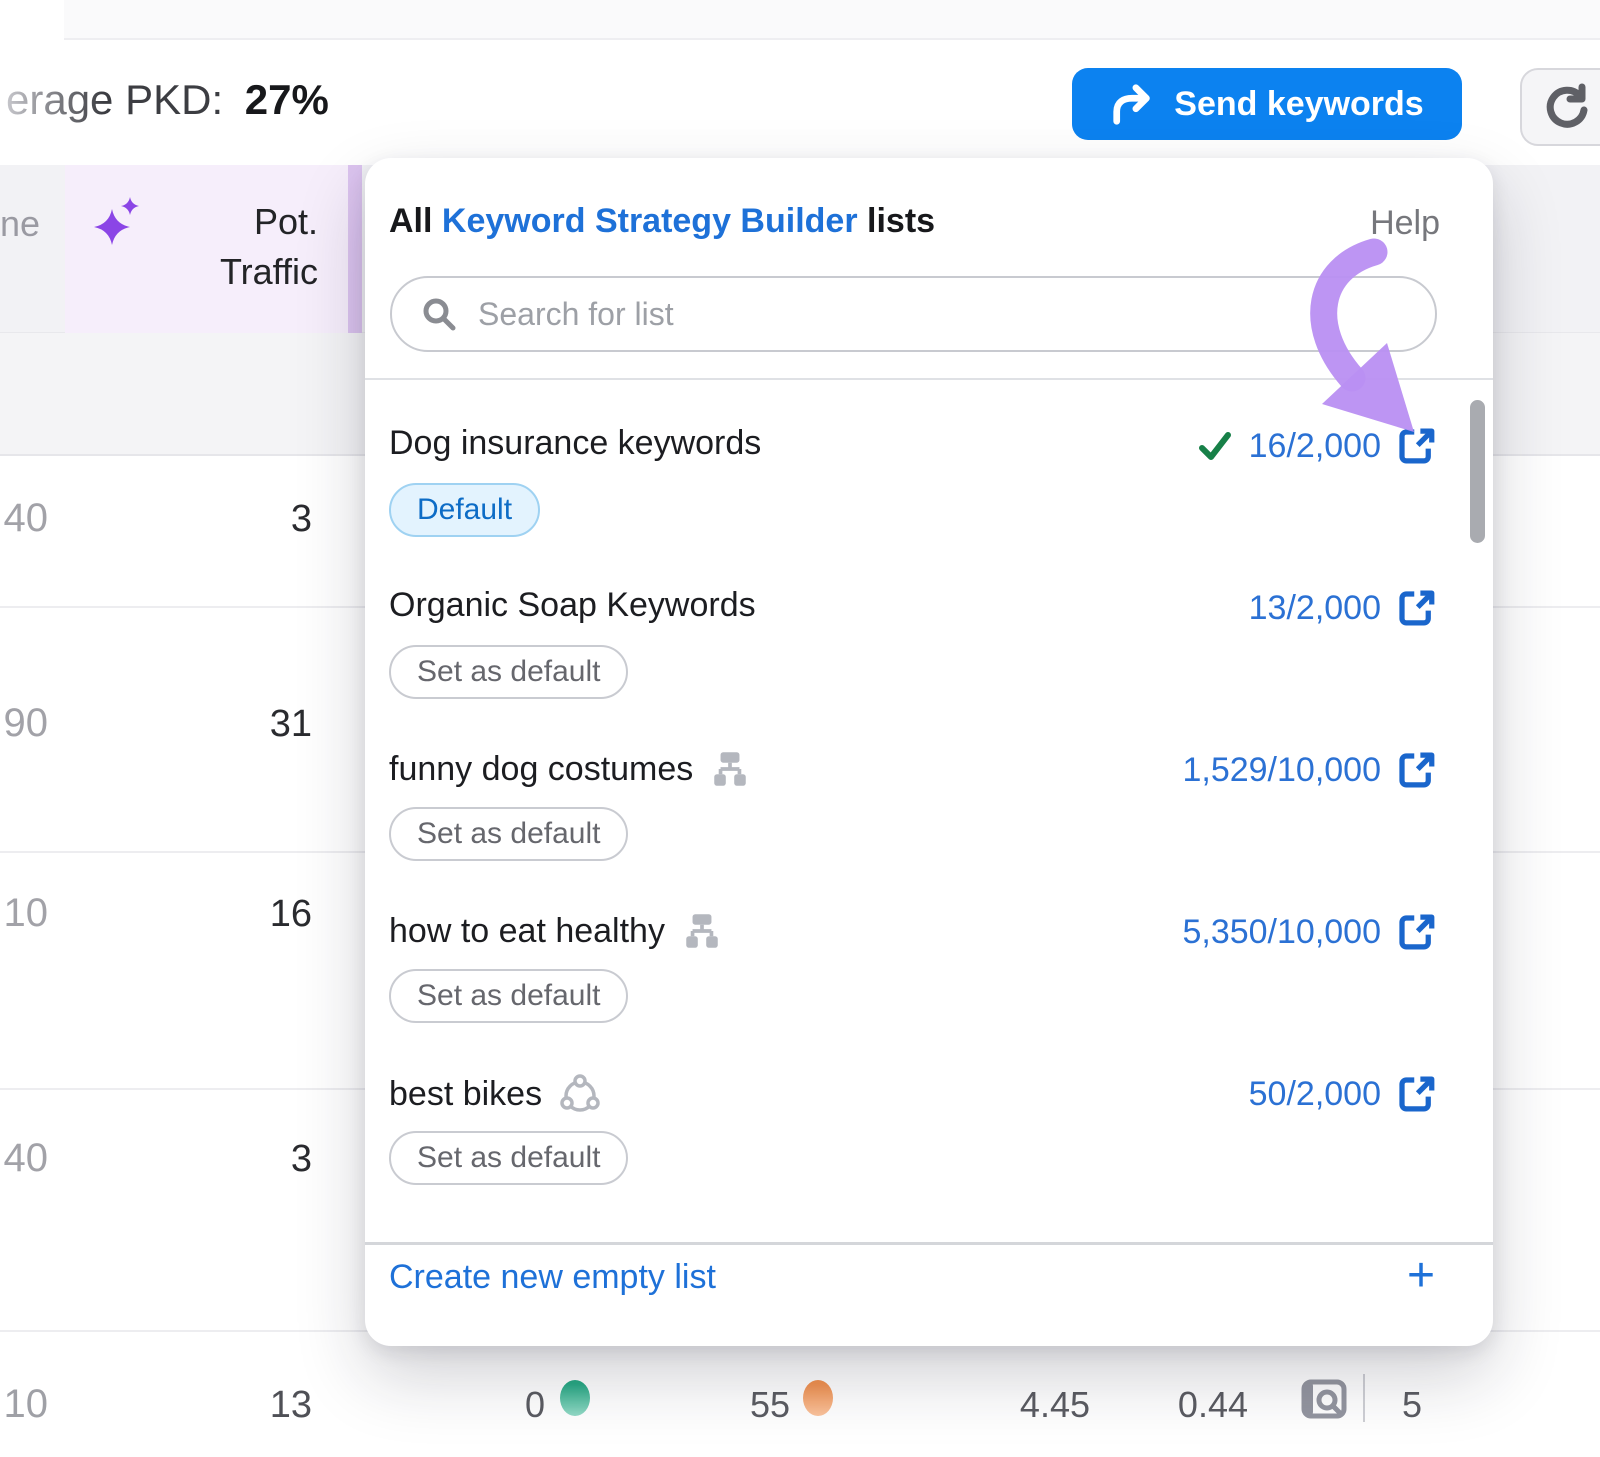 This screenshot has width=1600, height=1457. Describe the element at coordinates (118, 225) in the screenshot. I see `ai-sparkle-icon` at that location.